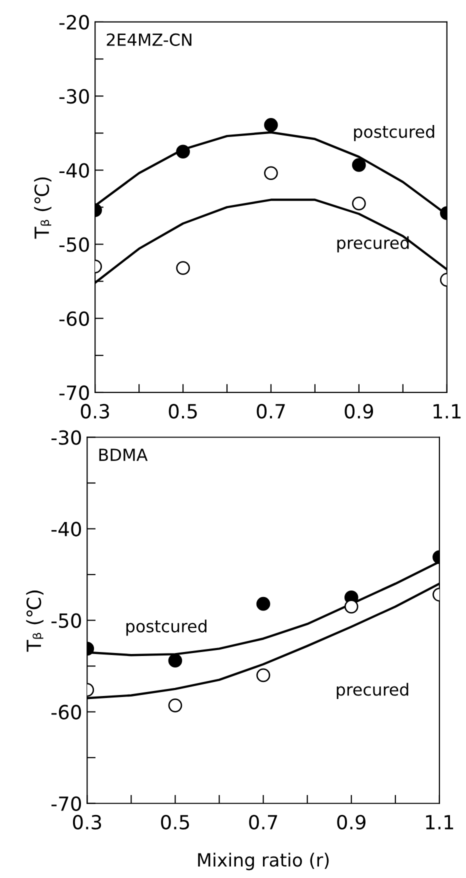 The height and width of the screenshot is (878, 466). What do you see at coordinates (372, 691) in the screenshot?
I see `text: precured` at bounding box center [372, 691].